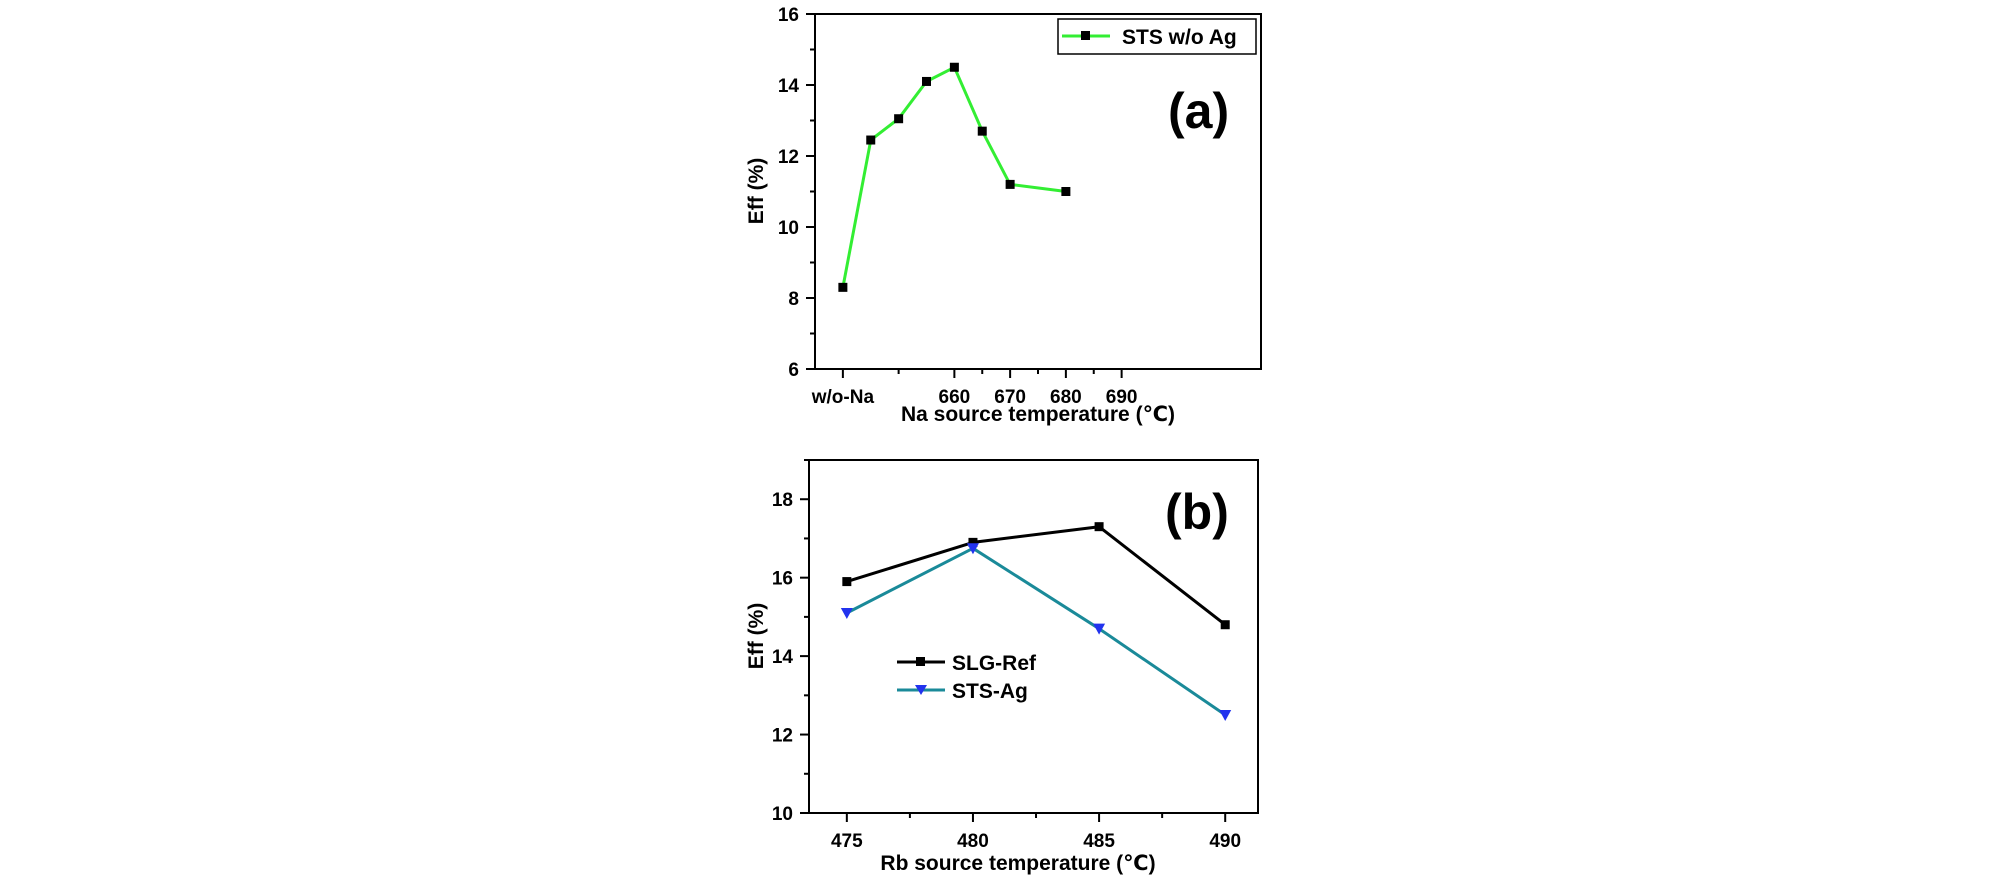  What do you see at coordinates (782, 814) in the screenshot?
I see `y-tick-label-b: 10` at bounding box center [782, 814].